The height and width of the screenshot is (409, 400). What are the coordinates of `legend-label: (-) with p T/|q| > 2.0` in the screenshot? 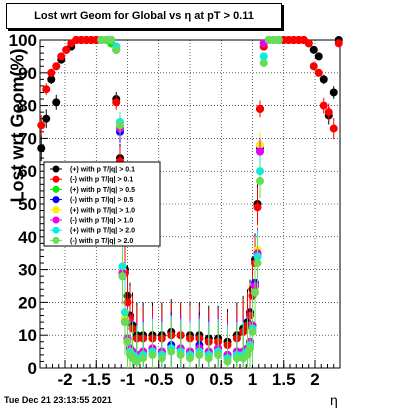 It's located at (101, 241).